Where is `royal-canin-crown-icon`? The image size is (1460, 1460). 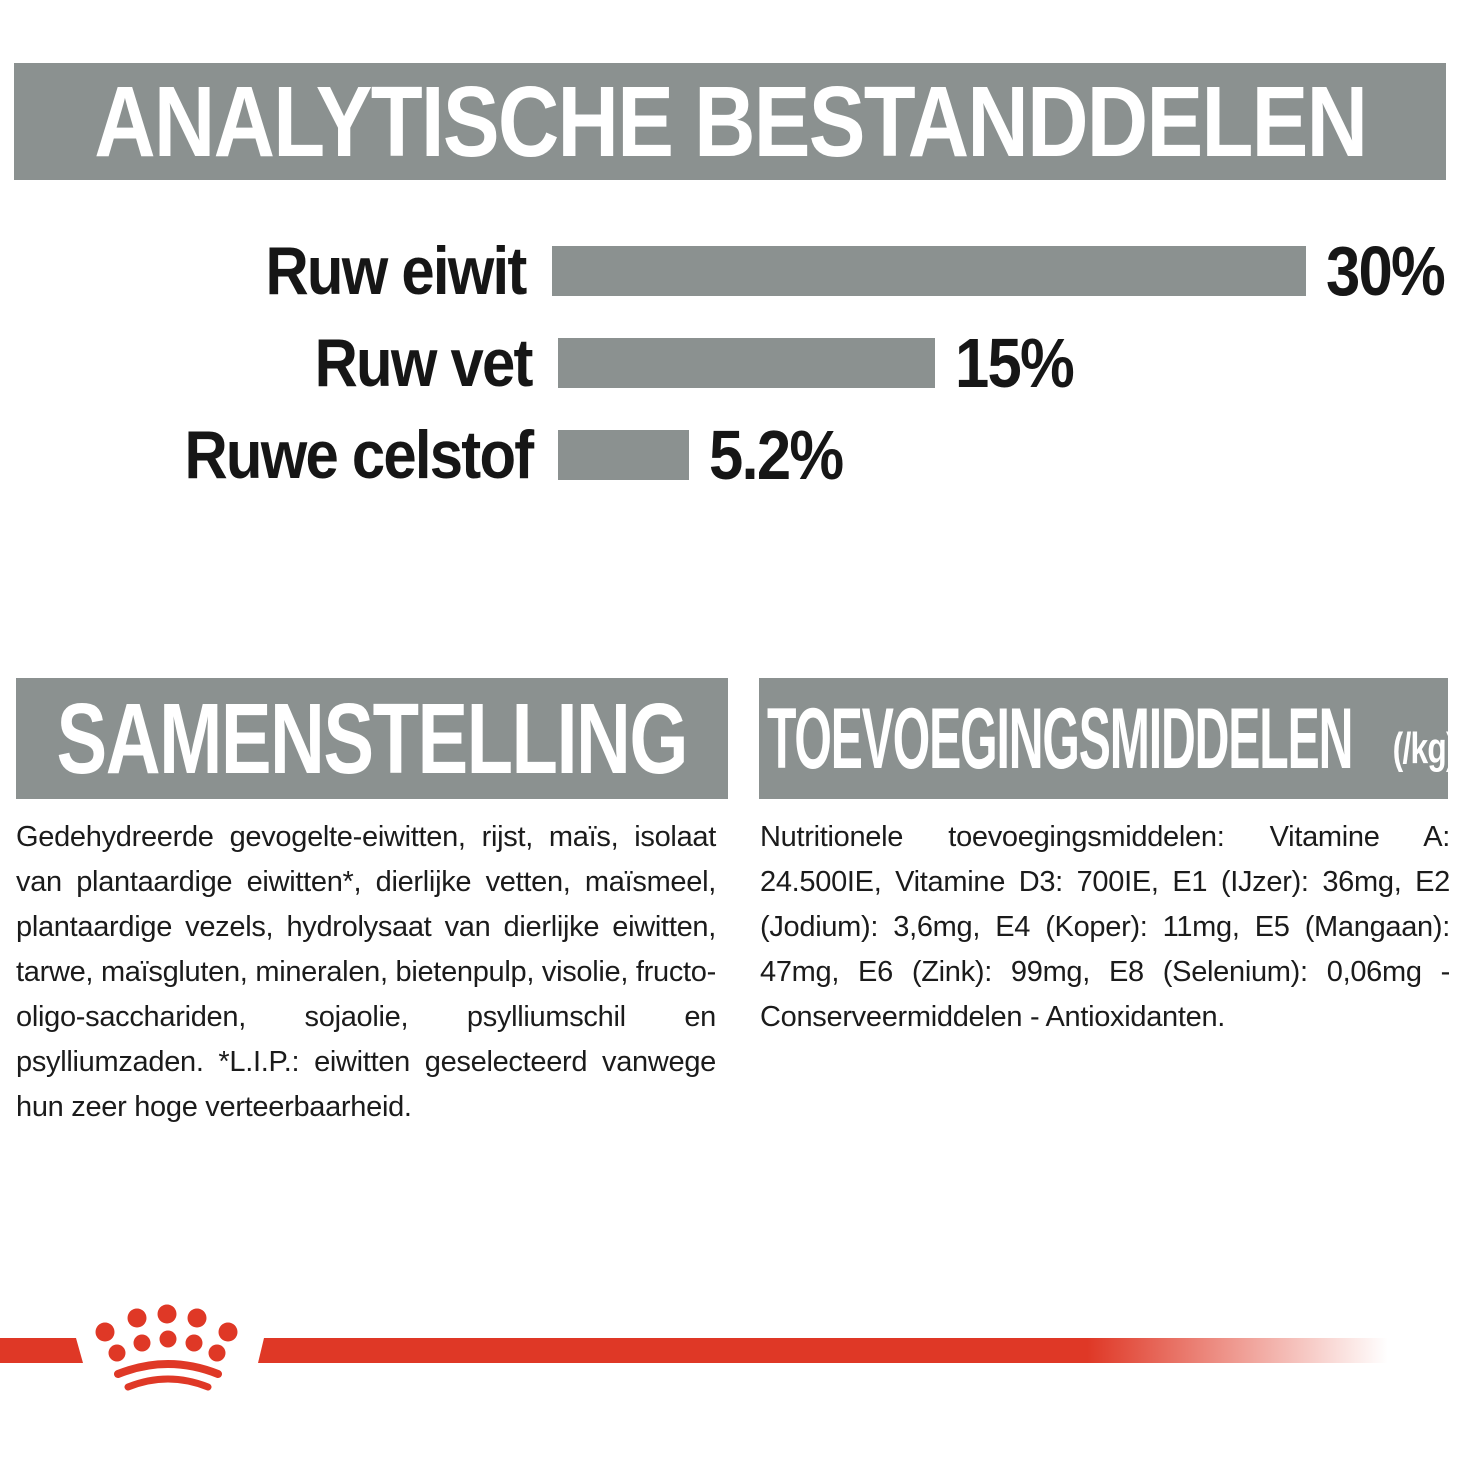
royal-canin-crown-icon is located at coordinates (166, 1347).